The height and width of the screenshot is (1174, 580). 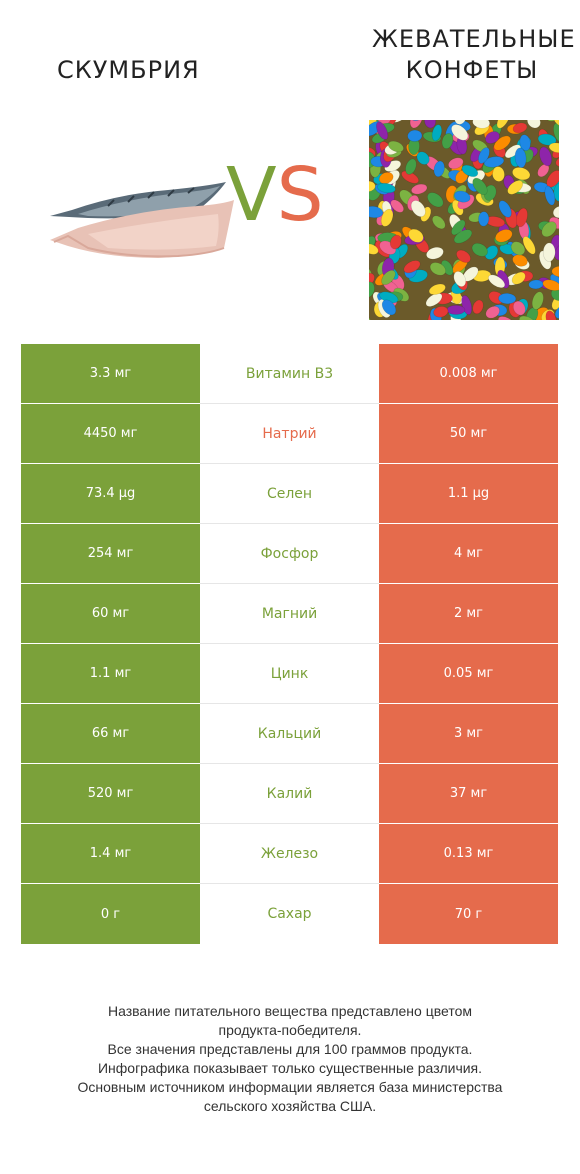 What do you see at coordinates (468, 374) in the screenshot?
I see `right-value: 0.008 мг` at bounding box center [468, 374].